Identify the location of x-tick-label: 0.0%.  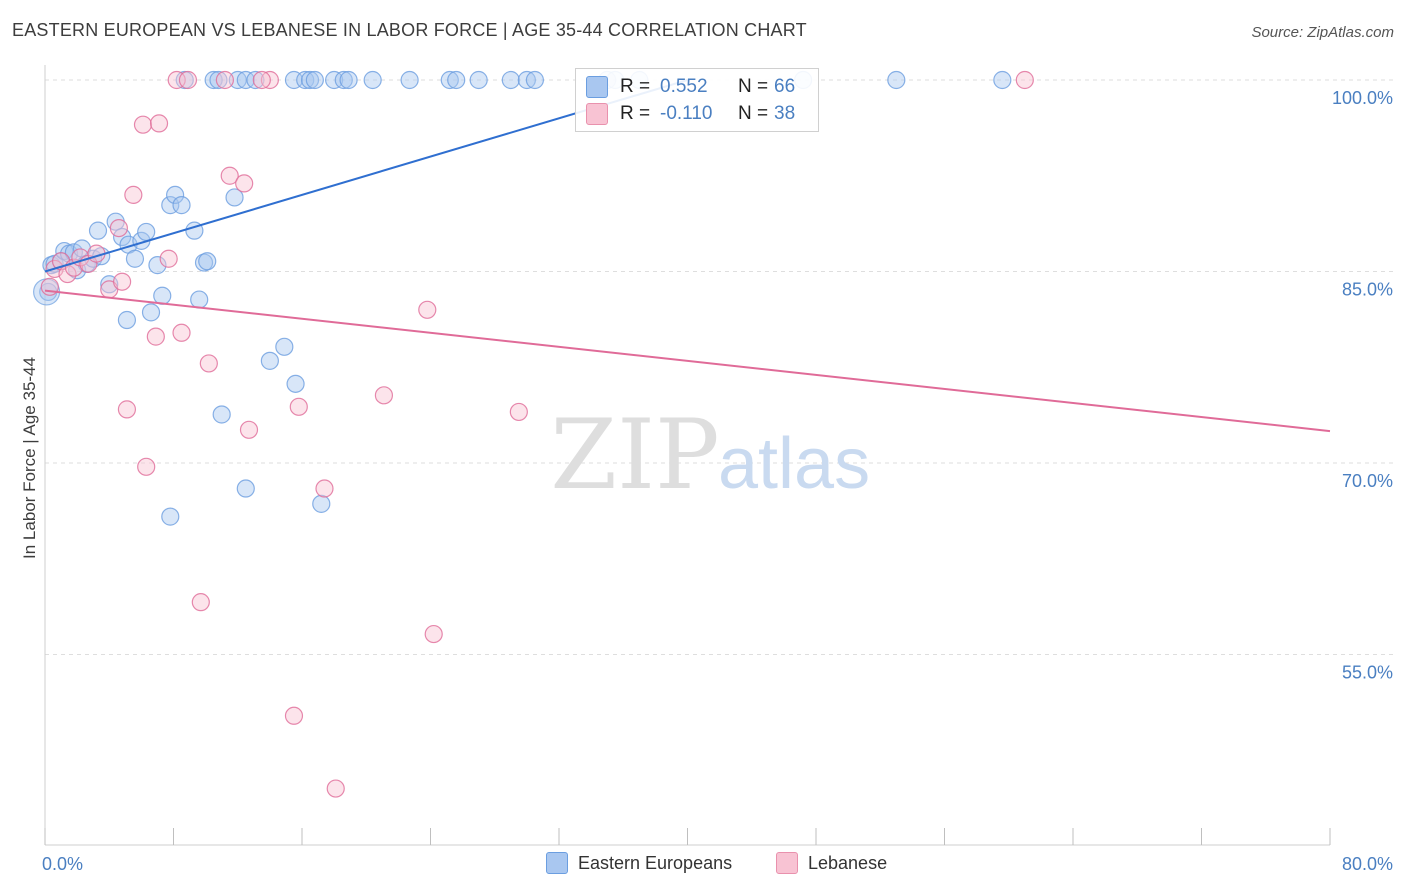
(62, 864).